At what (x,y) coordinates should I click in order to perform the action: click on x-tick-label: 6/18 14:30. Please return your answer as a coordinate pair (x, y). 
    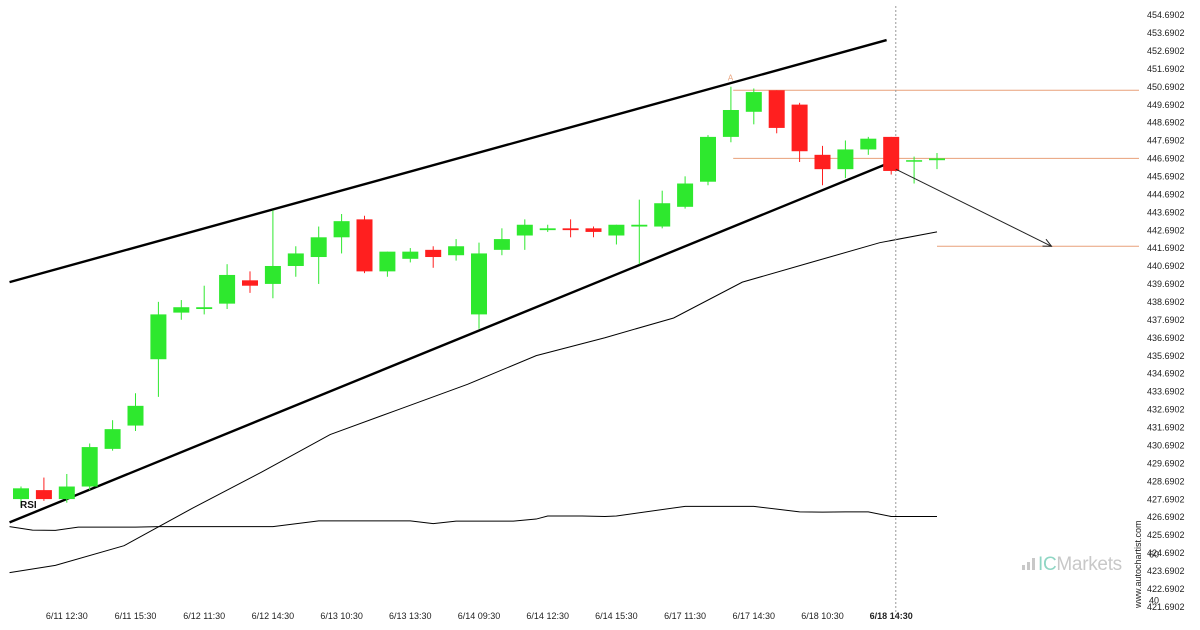
    Looking at the image, I should click on (891, 616).